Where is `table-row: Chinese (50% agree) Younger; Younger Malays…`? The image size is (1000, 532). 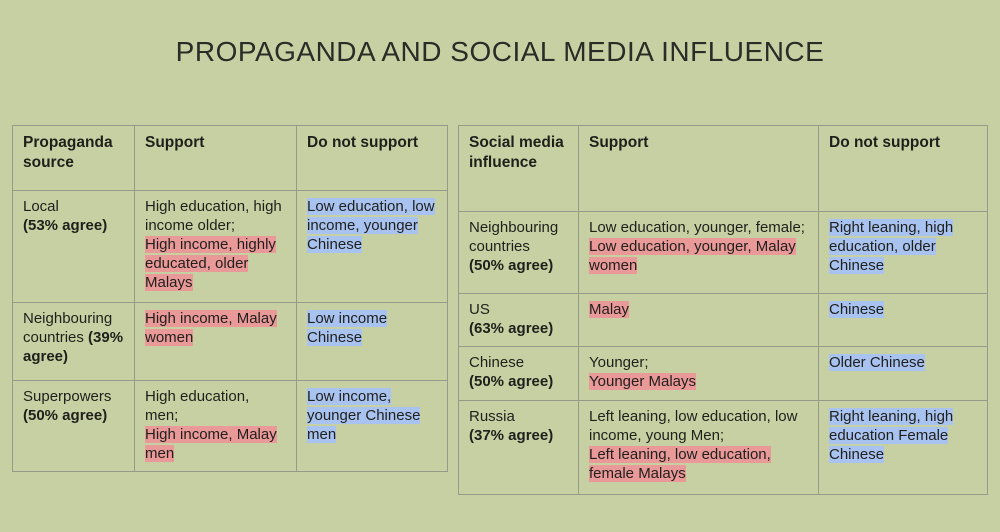
table-row: Chinese (50% agree) Younger; Younger Malays… is located at coordinates (723, 373).